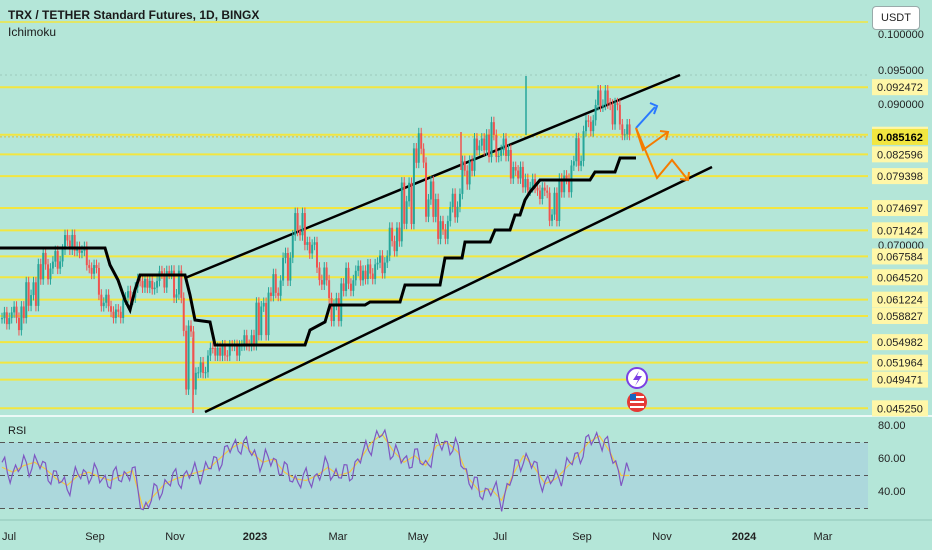 This screenshot has height=550, width=932. Describe the element at coordinates (744, 537) in the screenshot. I see `time-axis-label: 2024` at that location.